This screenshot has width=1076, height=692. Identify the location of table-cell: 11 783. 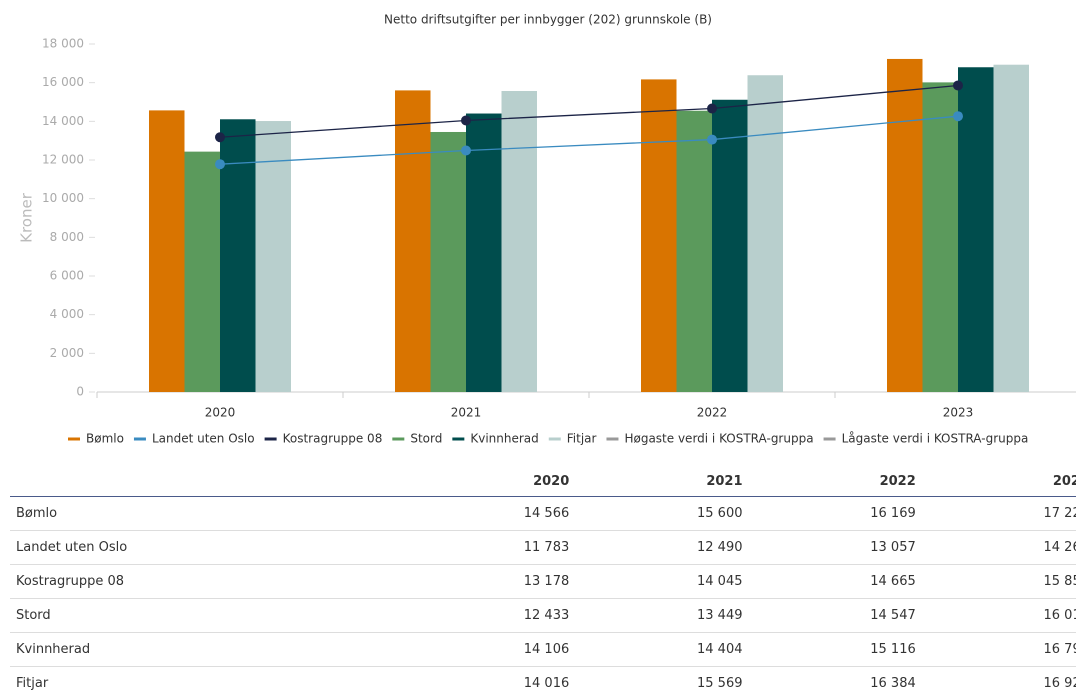
(489, 547).